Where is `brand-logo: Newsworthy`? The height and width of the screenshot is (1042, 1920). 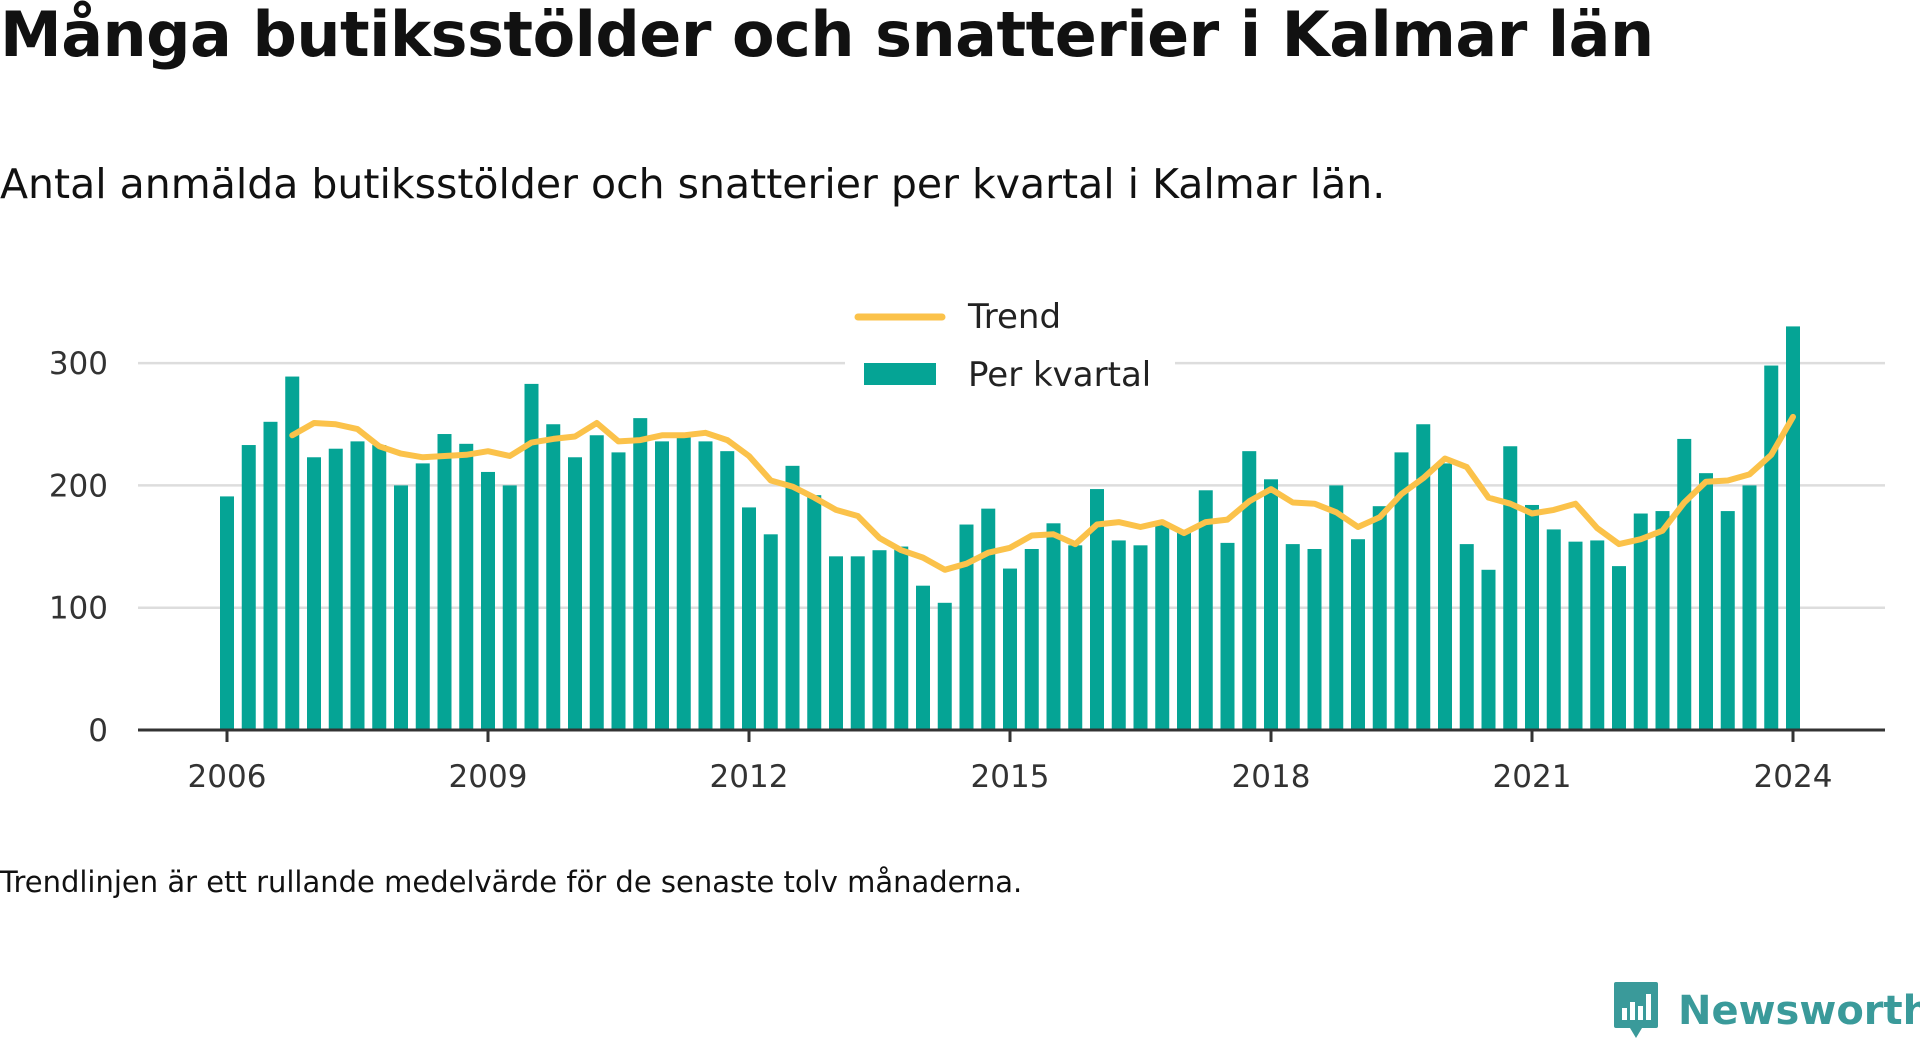 brand-logo: Newsworthy is located at coordinates (1766, 1011).